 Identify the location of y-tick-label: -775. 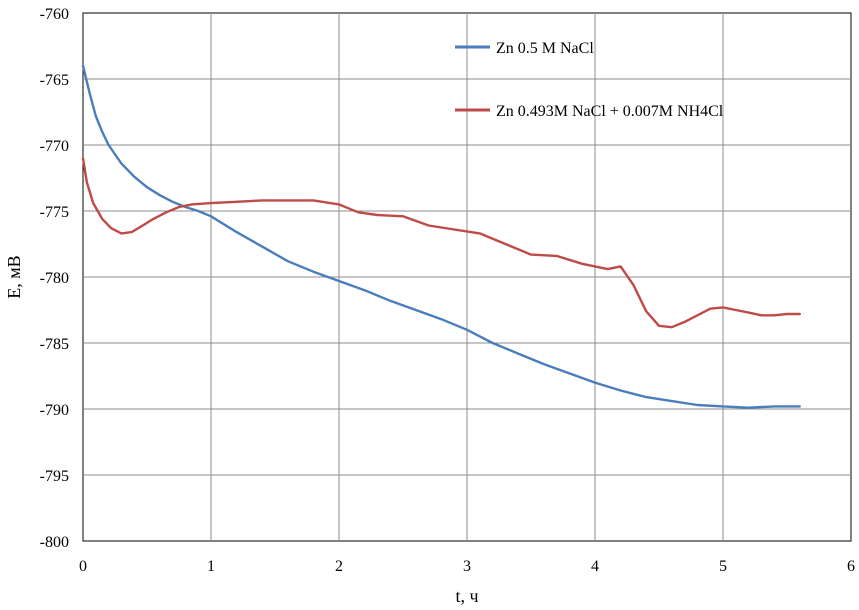
(54, 212).